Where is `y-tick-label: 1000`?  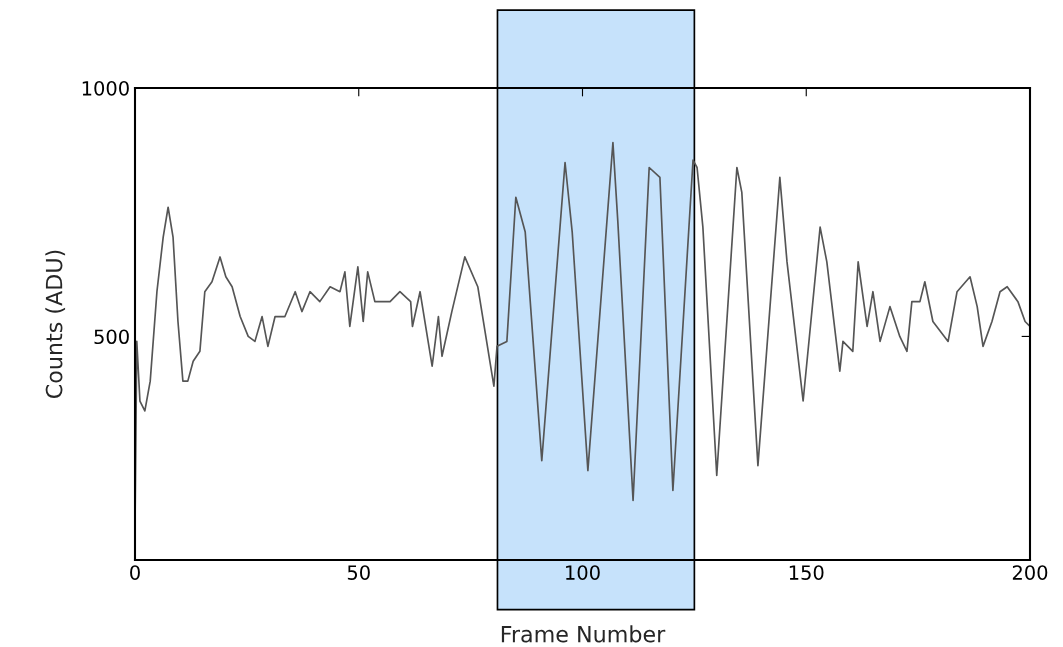 y-tick-label: 1000 is located at coordinates (105, 88).